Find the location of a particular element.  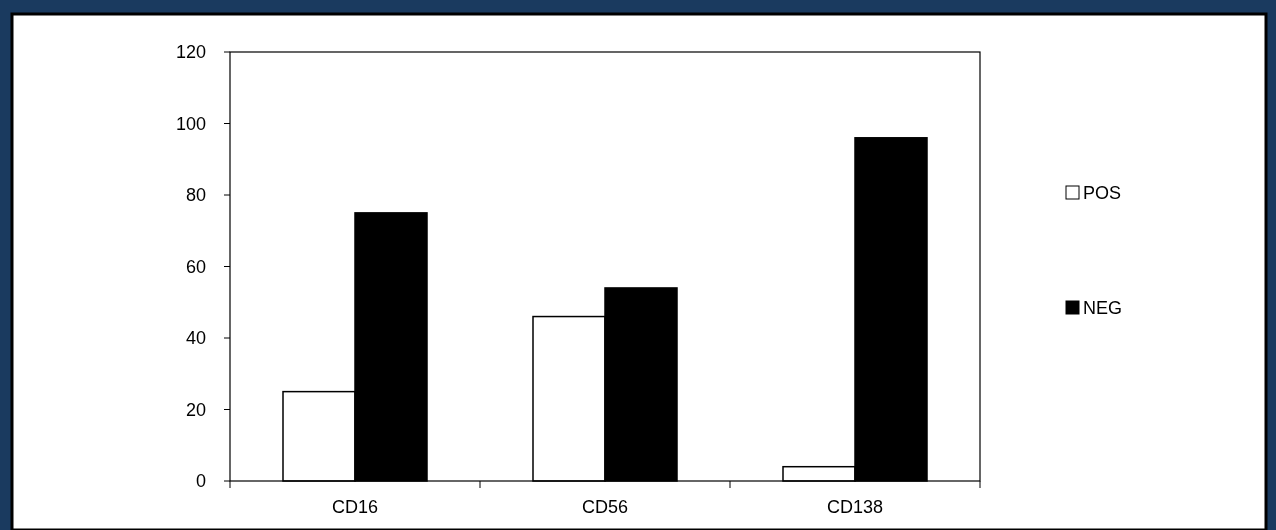

legend-label: NEG is located at coordinates (1103, 308).